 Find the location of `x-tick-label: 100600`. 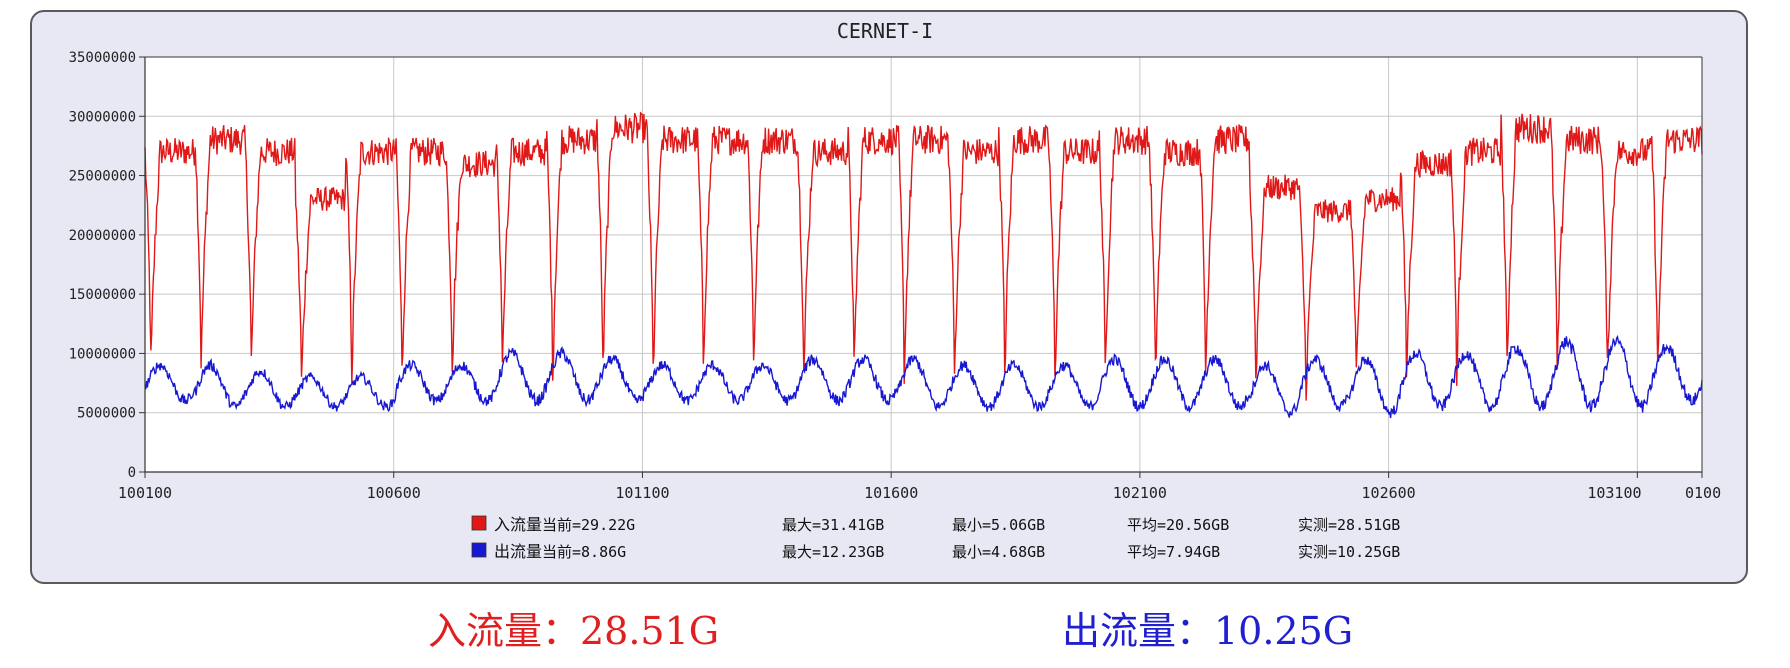

x-tick-label: 100600 is located at coordinates (394, 493).